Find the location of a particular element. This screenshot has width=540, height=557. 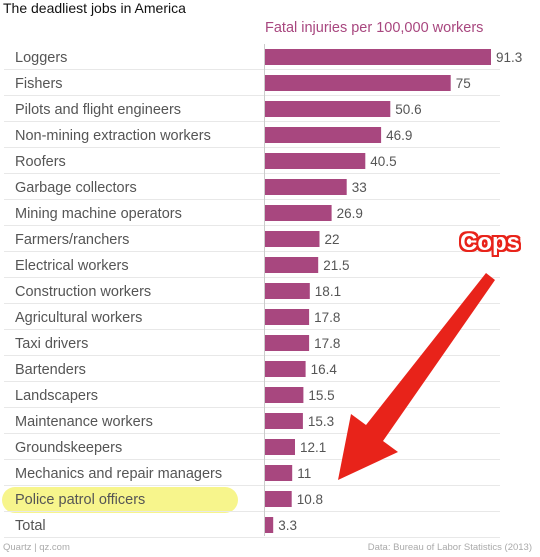

bar-total is located at coordinates (269, 525).